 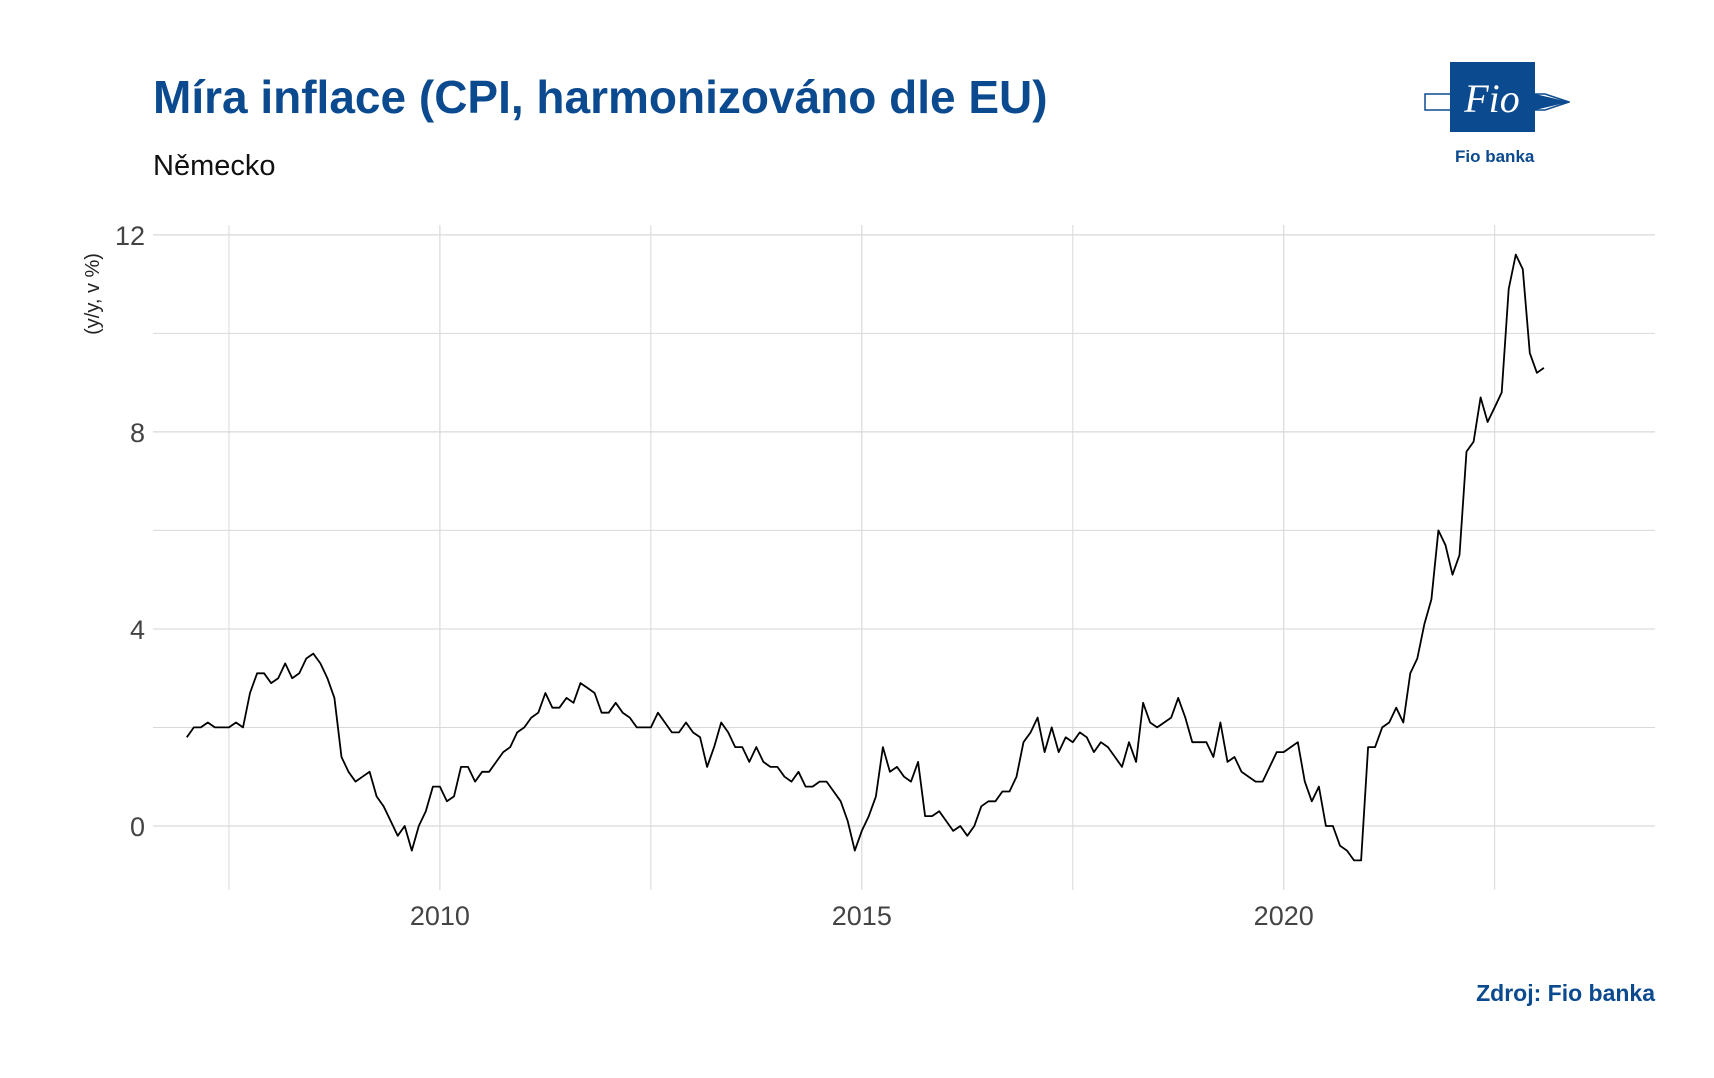 What do you see at coordinates (214, 166) in the screenshot?
I see `chart-subtitle: Německo` at bounding box center [214, 166].